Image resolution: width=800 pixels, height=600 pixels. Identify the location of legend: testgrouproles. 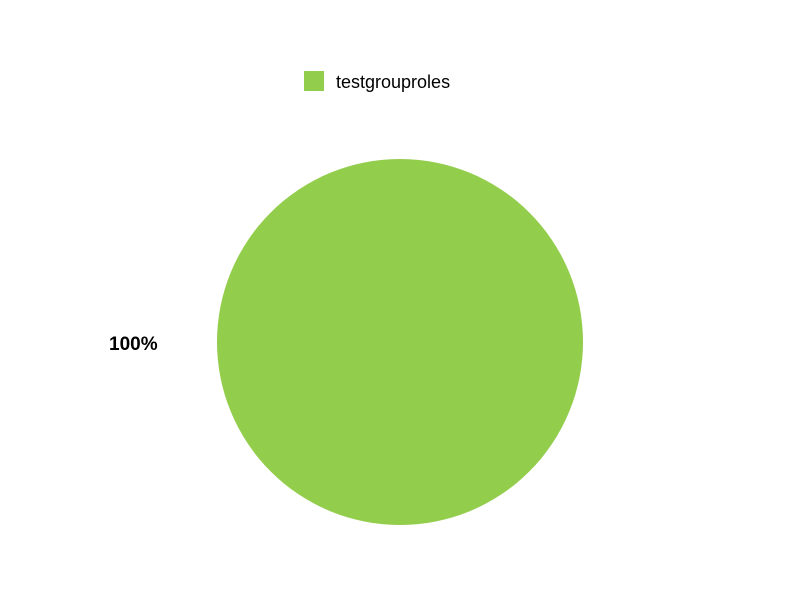
(377, 81).